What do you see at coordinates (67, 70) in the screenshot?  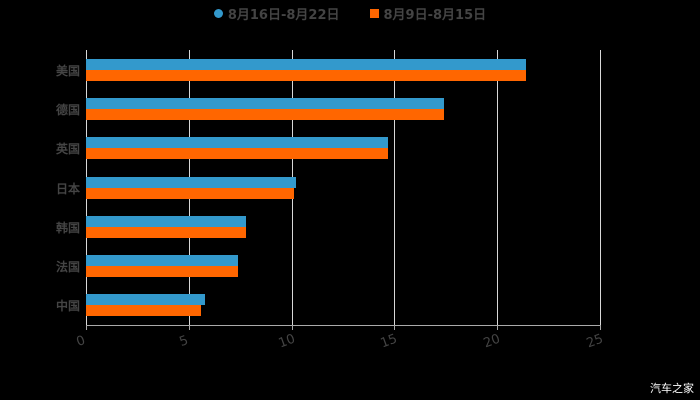 I see `category-label: 美国` at bounding box center [67, 70].